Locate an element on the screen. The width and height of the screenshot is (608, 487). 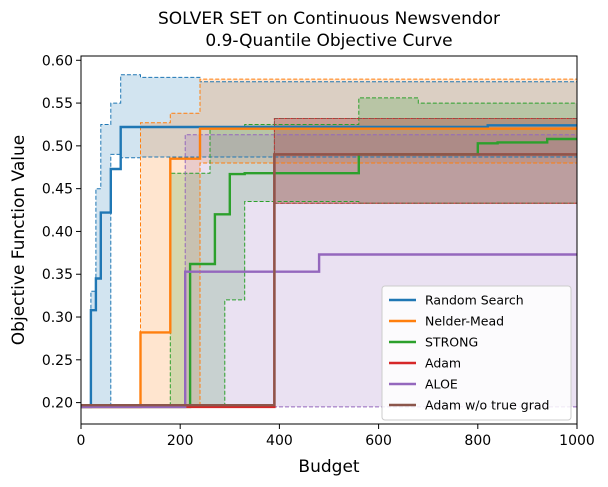
x-axis: 0 200 400 600 800 1000 is located at coordinates (336, 436).